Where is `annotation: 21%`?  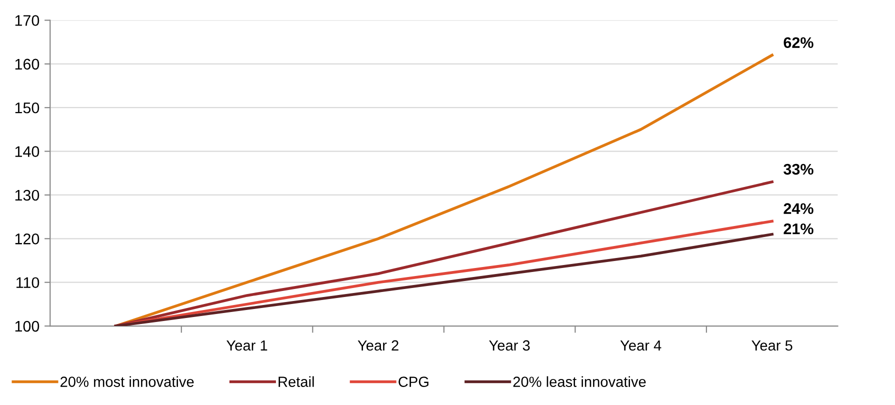
annotation: 21% is located at coordinates (799, 228).